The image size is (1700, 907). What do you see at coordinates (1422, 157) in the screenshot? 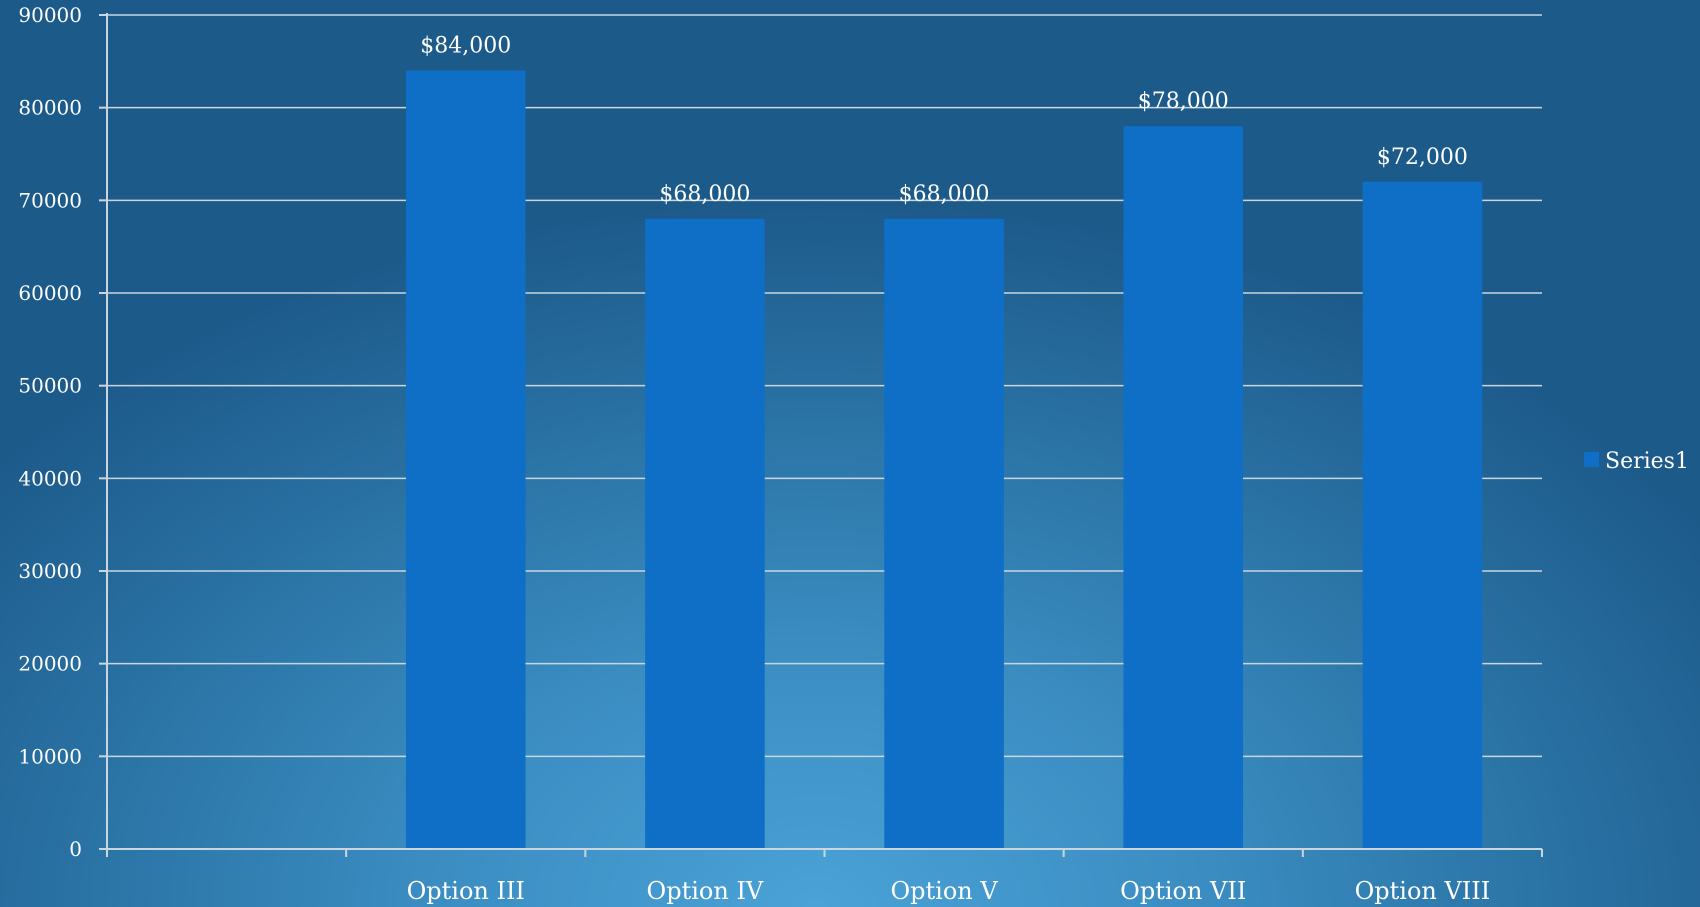
I see `data-label: $72,000` at bounding box center [1422, 157].